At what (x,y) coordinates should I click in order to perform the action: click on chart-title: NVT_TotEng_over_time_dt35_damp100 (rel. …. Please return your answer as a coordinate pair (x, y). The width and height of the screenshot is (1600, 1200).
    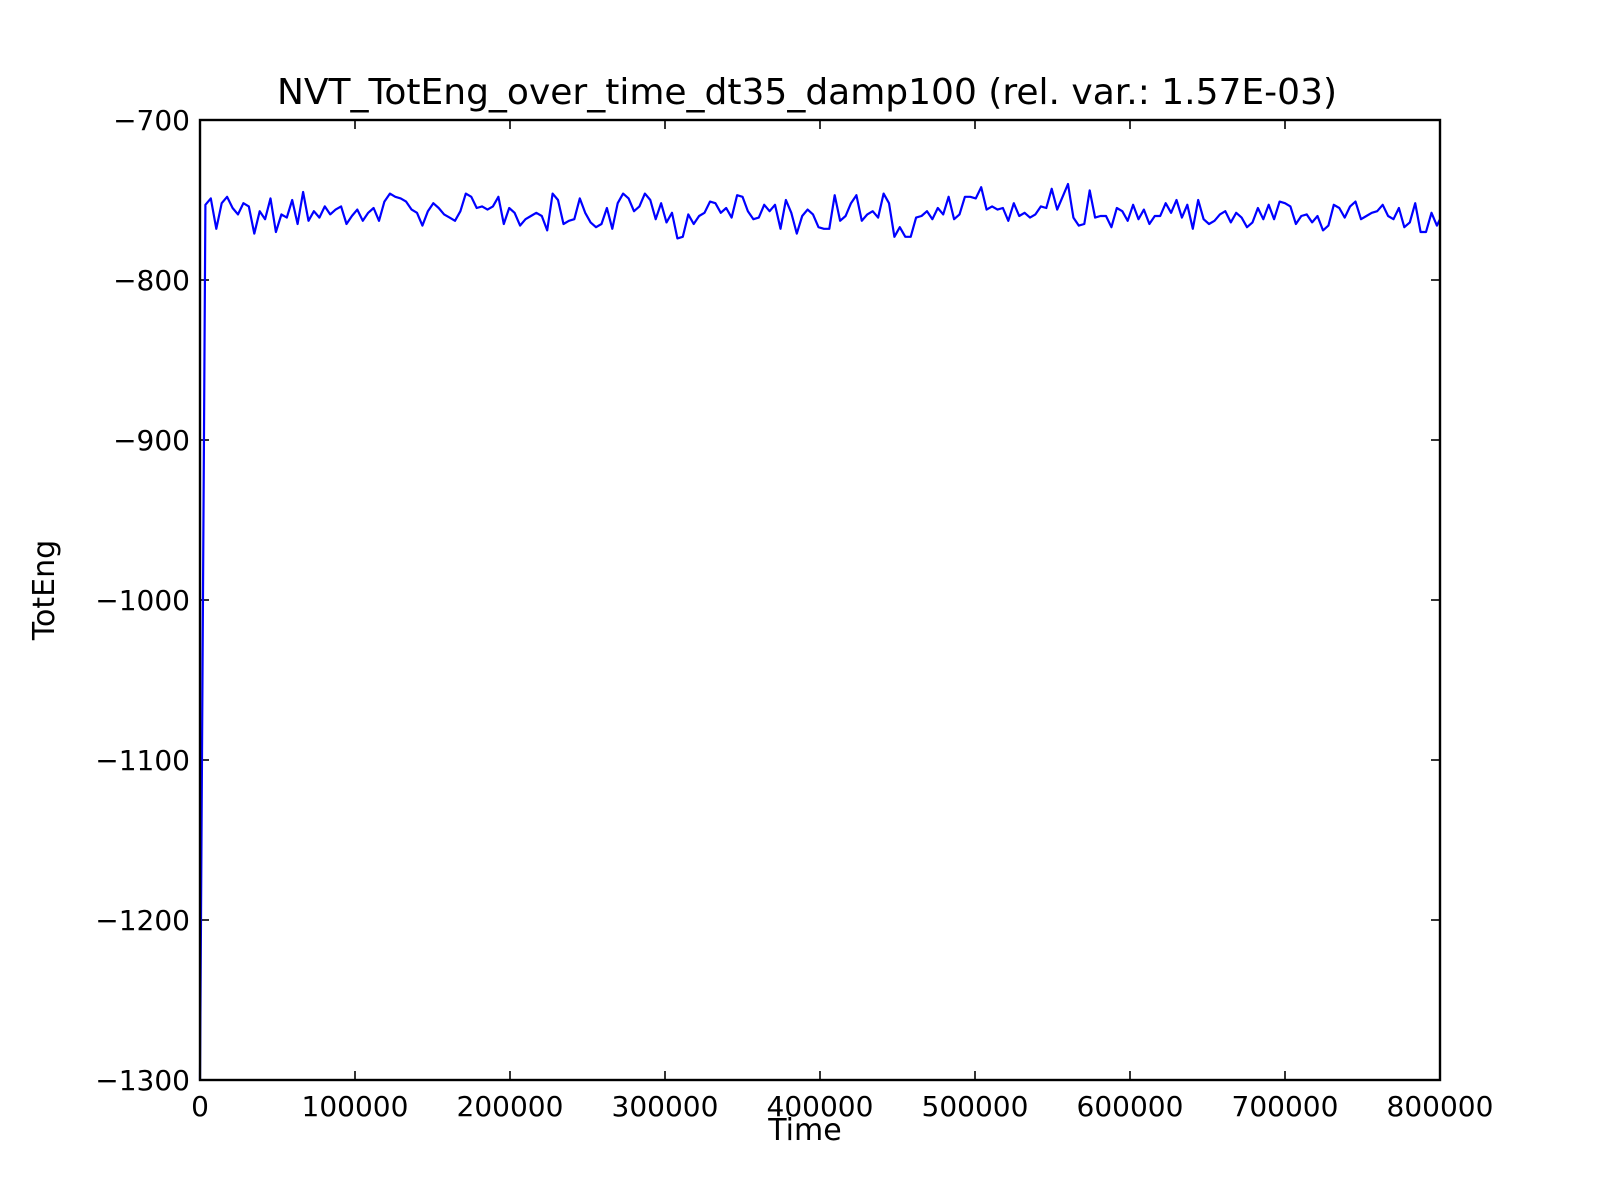
    Looking at the image, I should click on (807, 92).